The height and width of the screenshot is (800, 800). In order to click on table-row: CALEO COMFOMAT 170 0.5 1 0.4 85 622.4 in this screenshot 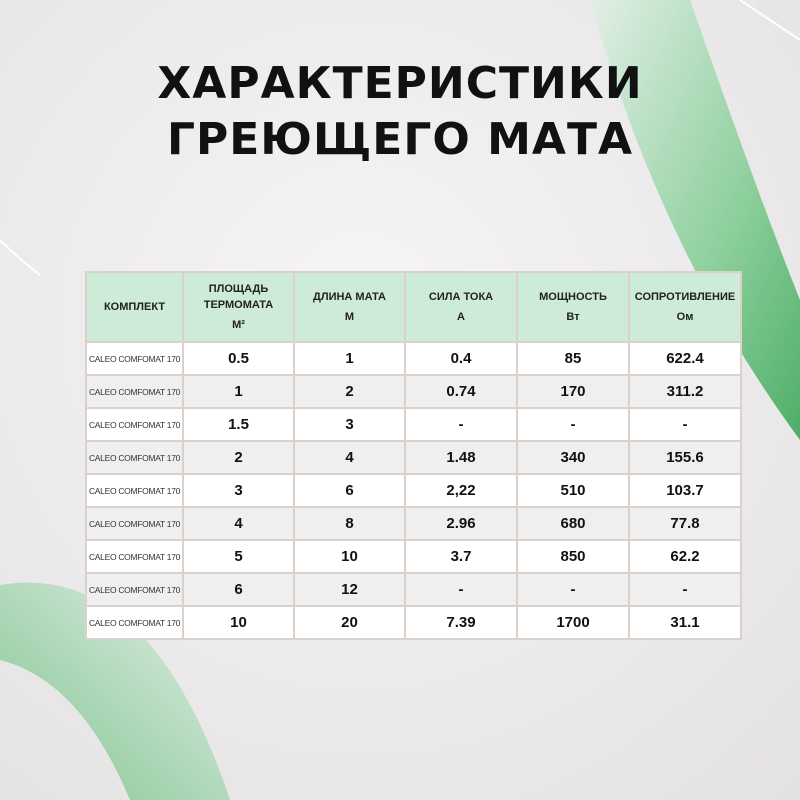, I will do `click(413, 358)`.